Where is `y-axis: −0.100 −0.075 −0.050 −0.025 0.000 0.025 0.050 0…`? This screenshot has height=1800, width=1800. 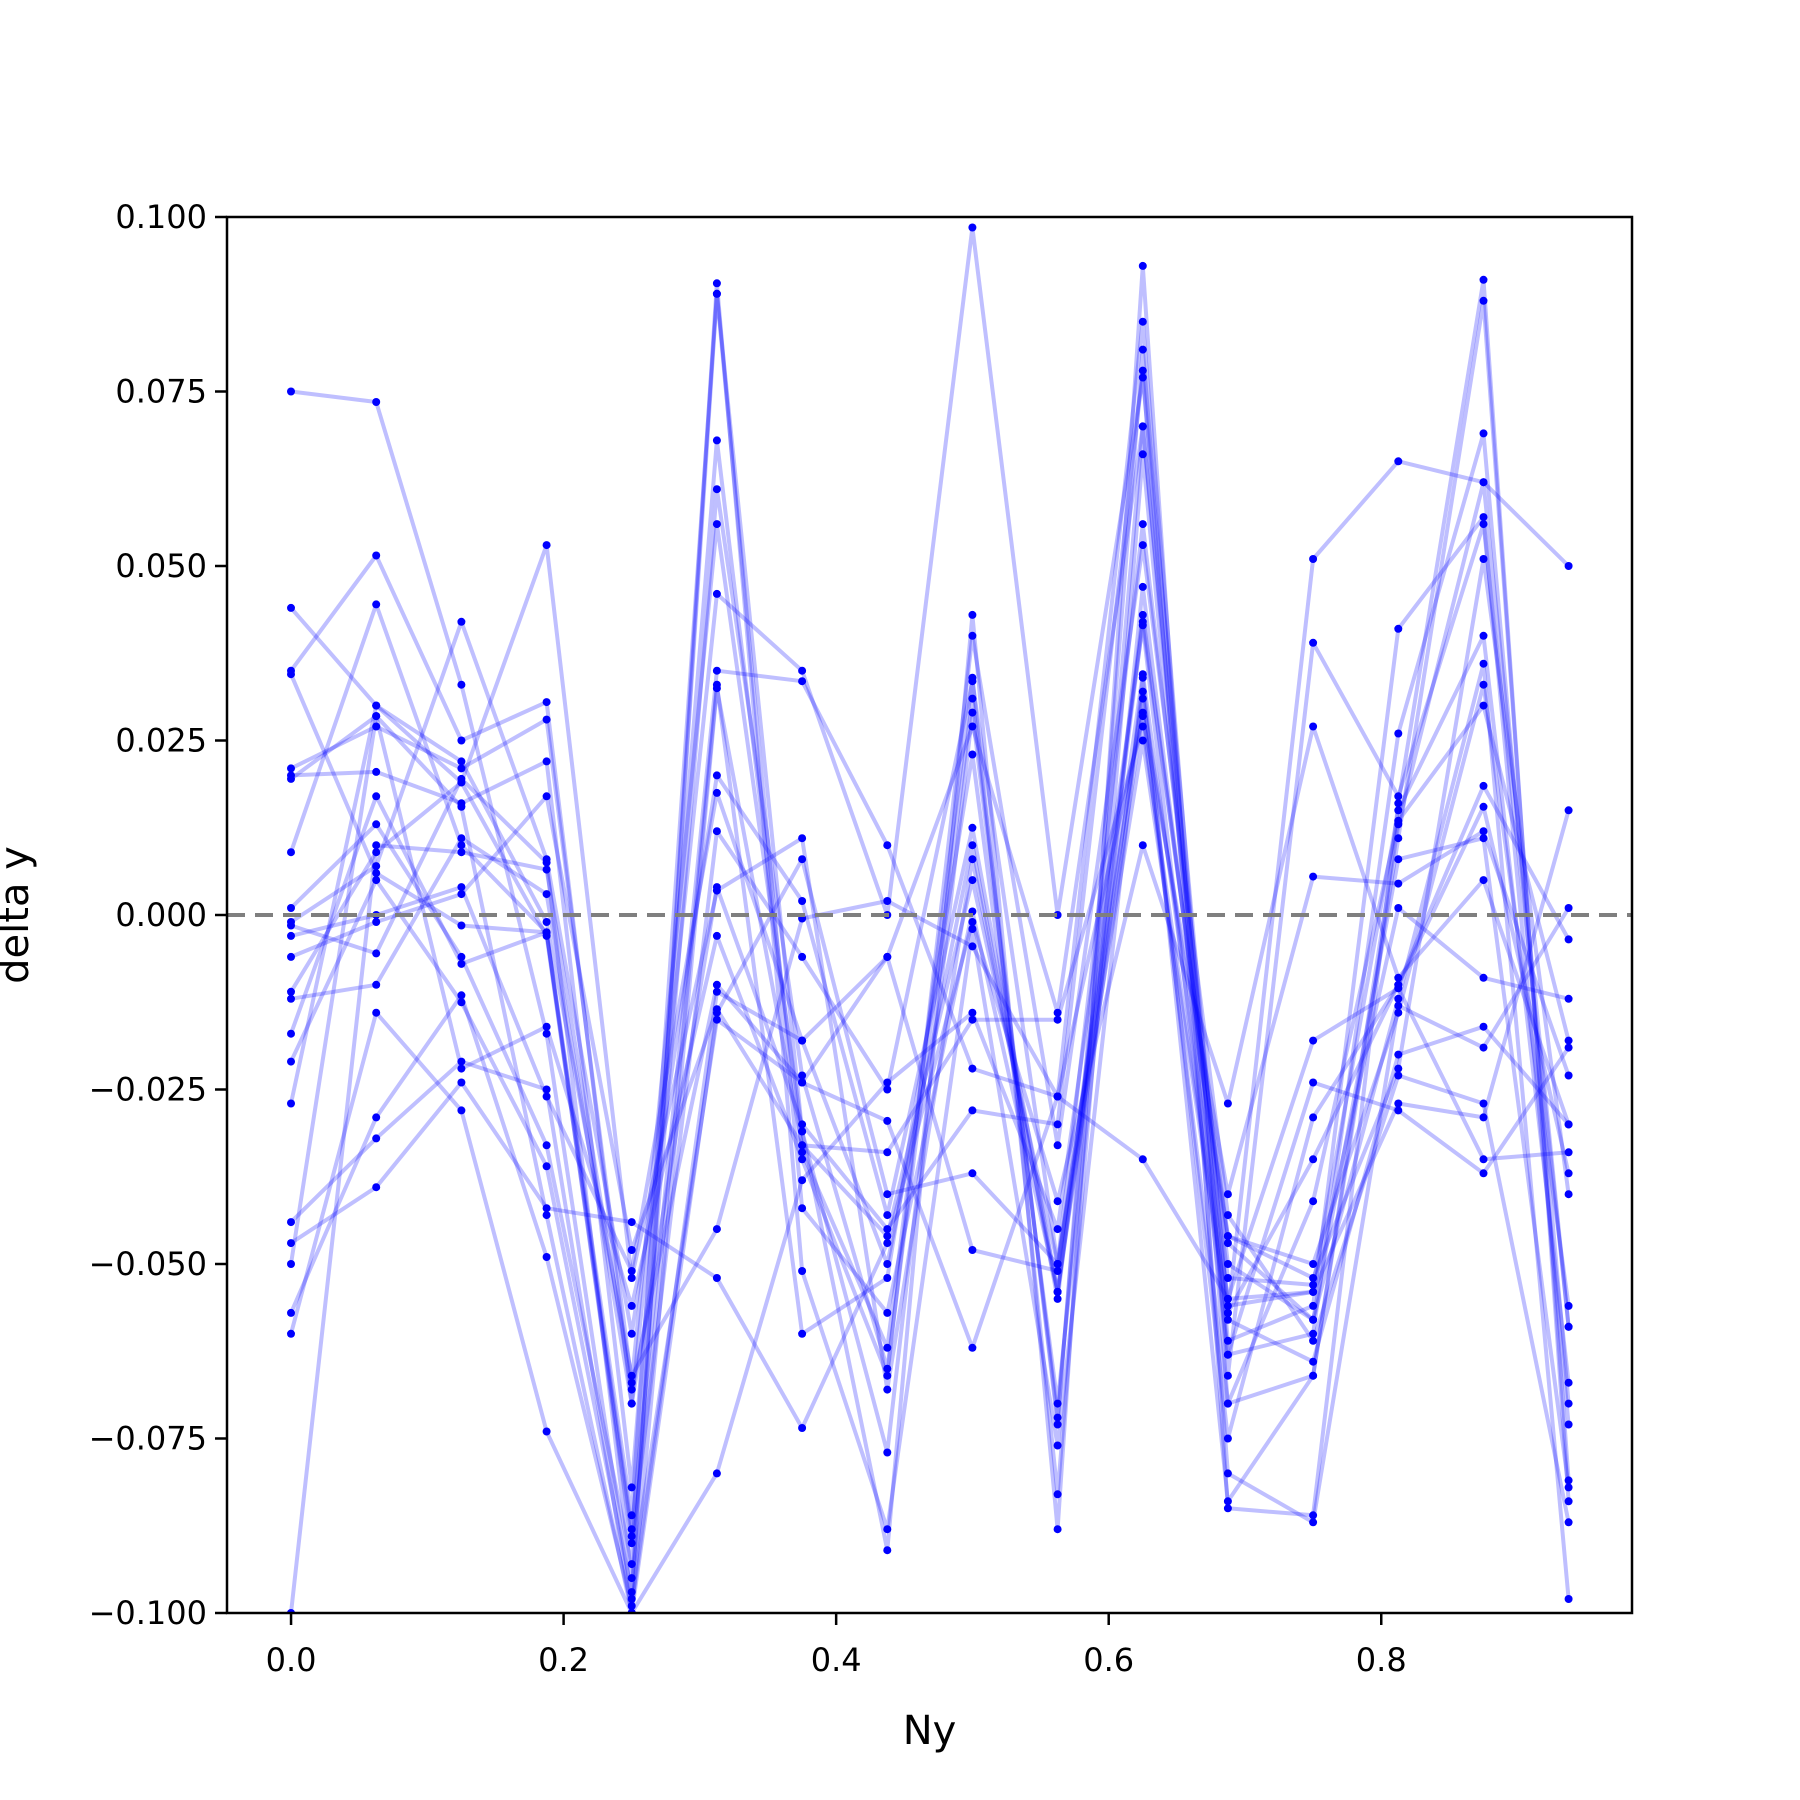 y-axis: −0.100 −0.075 −0.050 −0.025 0.000 0.025 0.050 0… is located at coordinates (158, 915).